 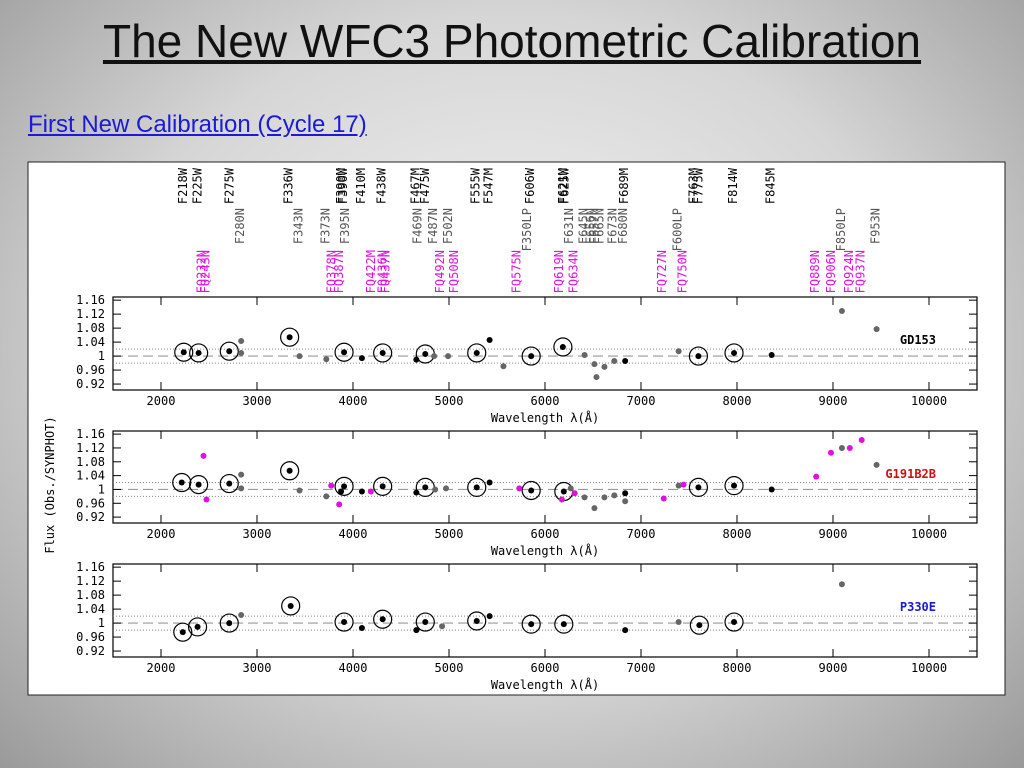 I want to click on subtitle-link: First New Calibration (Cycle 17), so click(x=197, y=124).